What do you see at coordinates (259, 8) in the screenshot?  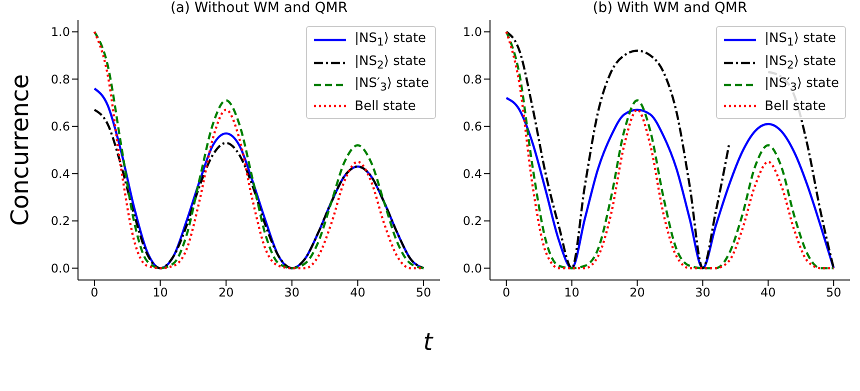 I see `chart-title: (a) Without WM and QMR` at bounding box center [259, 8].